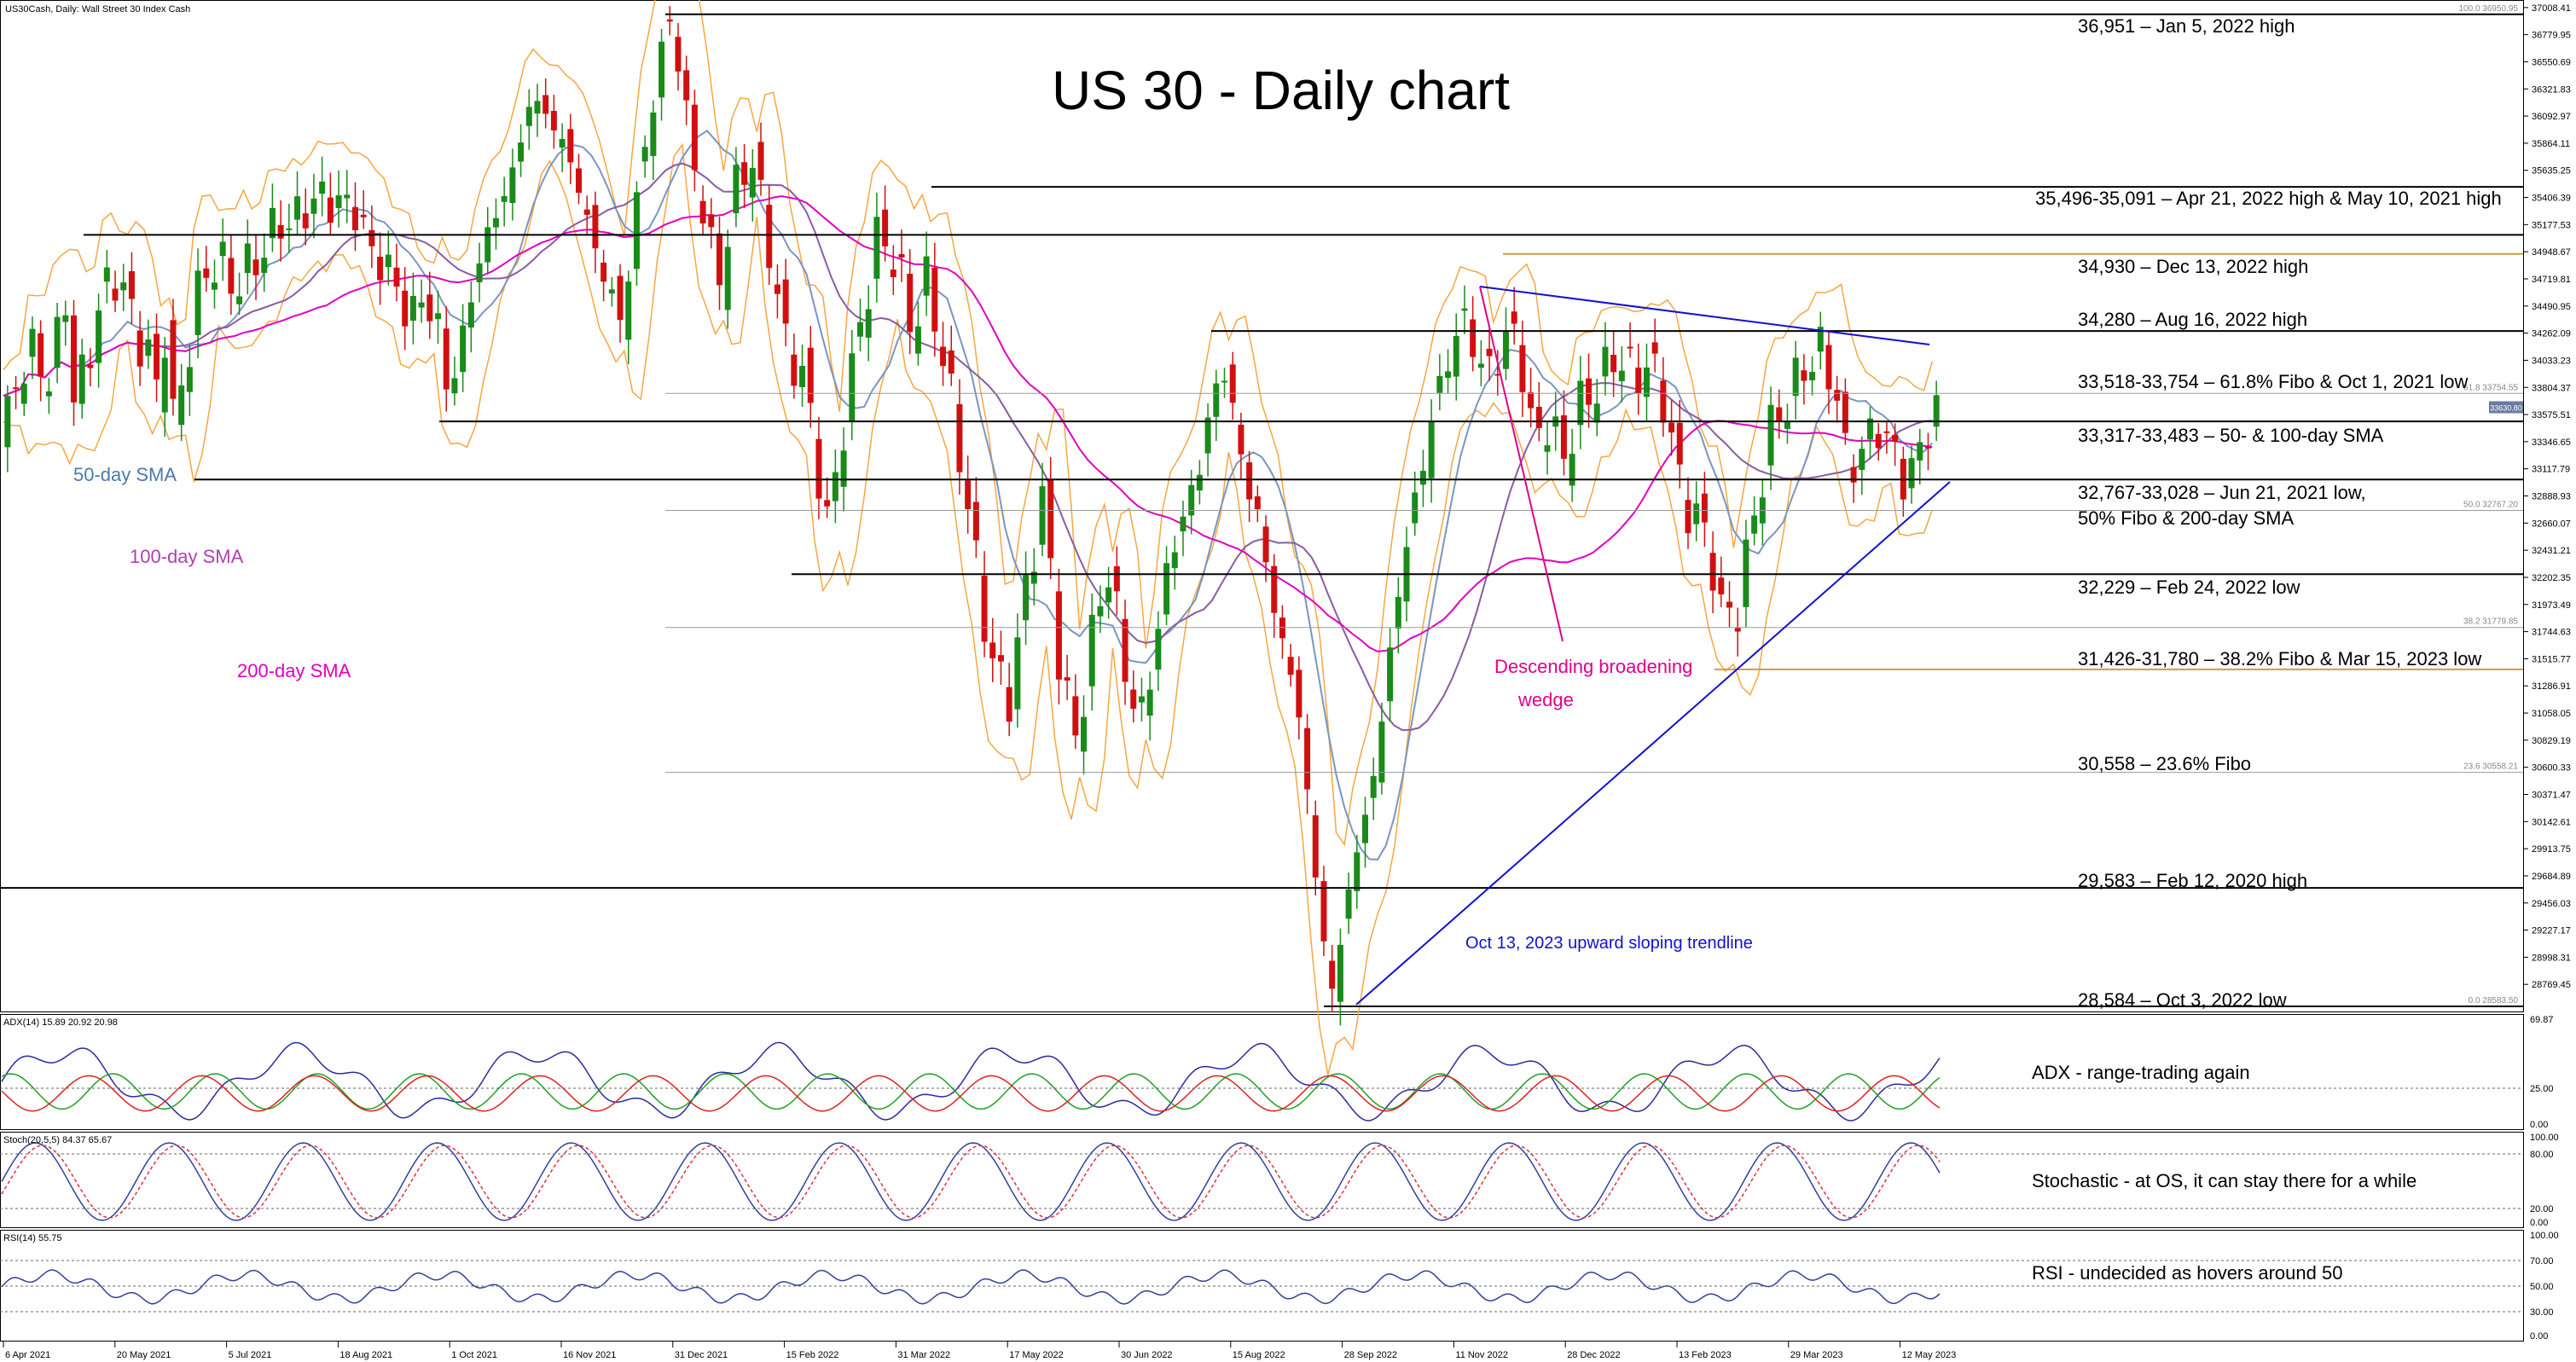 Image resolution: width=2576 pixels, height=1362 pixels. I want to click on level-label-32767: 50% Fibo & 200-day SMA, so click(2186, 518).